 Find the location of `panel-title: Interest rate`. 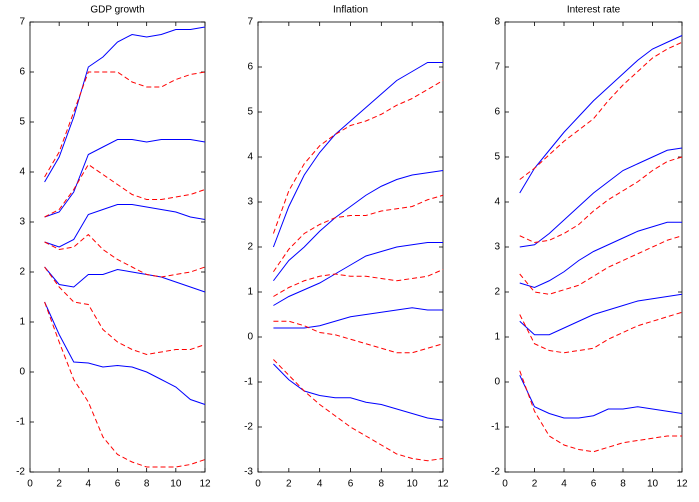

panel-title: Interest rate is located at coordinates (594, 10).